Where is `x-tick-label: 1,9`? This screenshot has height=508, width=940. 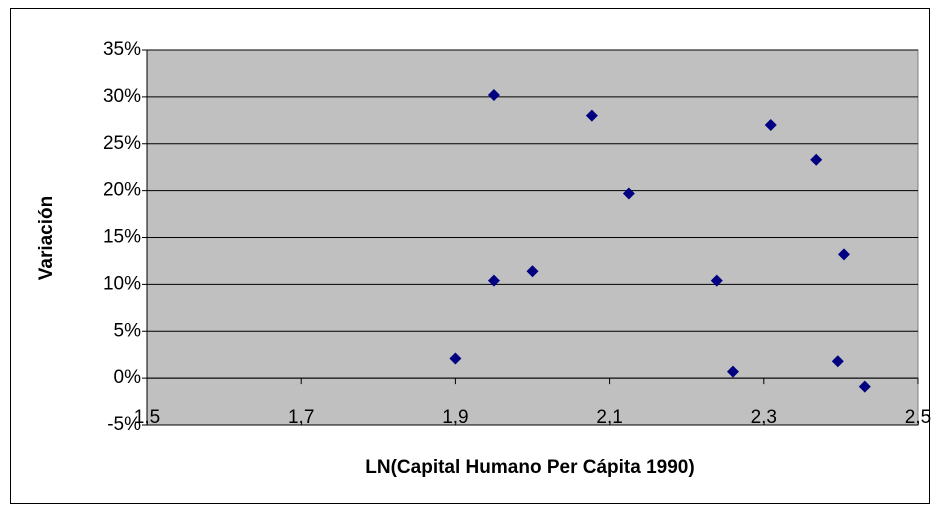 x-tick-label: 1,9 is located at coordinates (455, 417).